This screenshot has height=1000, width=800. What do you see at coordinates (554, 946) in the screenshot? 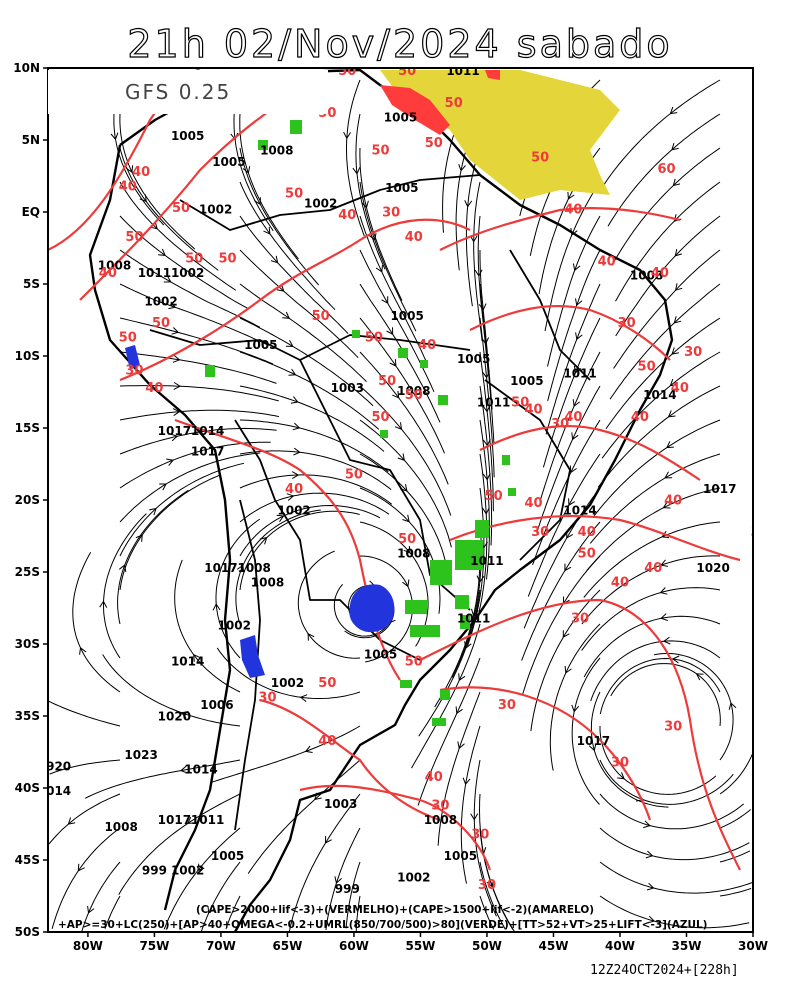
I see `lon-tick-label: 45W` at bounding box center [554, 946].